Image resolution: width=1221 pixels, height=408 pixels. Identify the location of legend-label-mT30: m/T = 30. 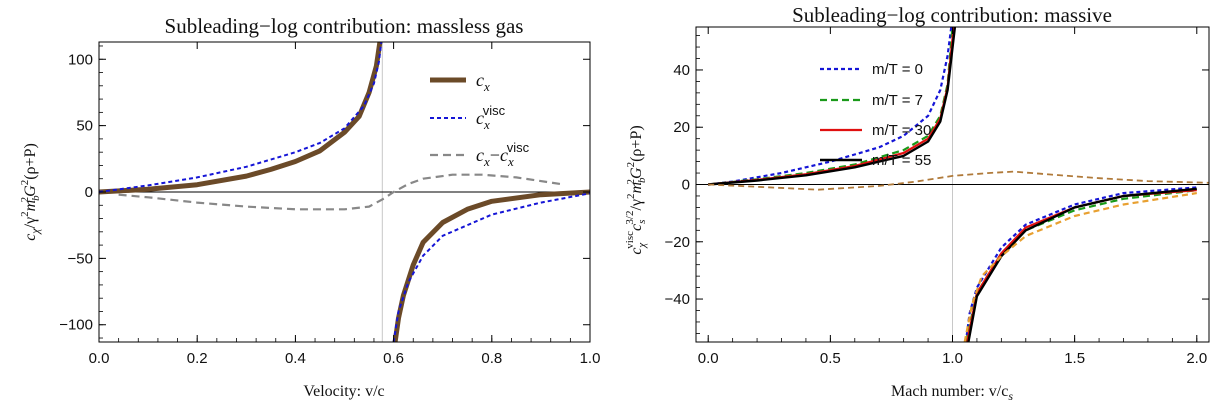
(901, 130).